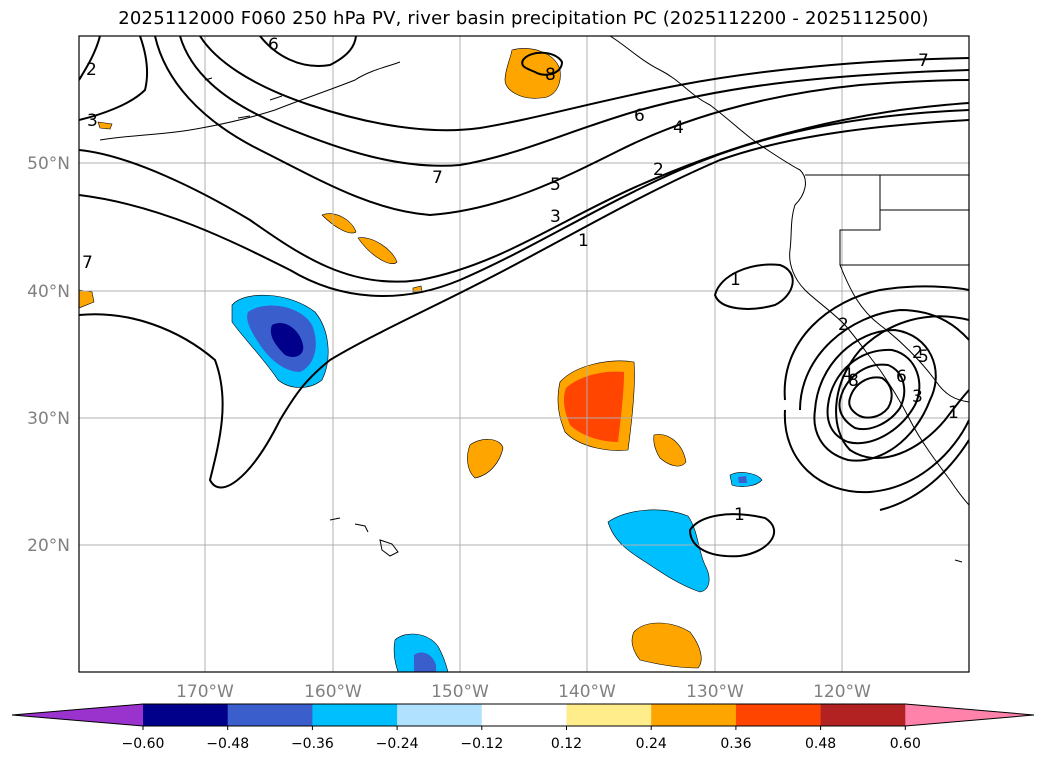 Image resolution: width=1047 pixels, height=765 pixels. Describe the element at coordinates (593, 406) in the screenshot. I see `positive-anomaly-central-core` at that location.